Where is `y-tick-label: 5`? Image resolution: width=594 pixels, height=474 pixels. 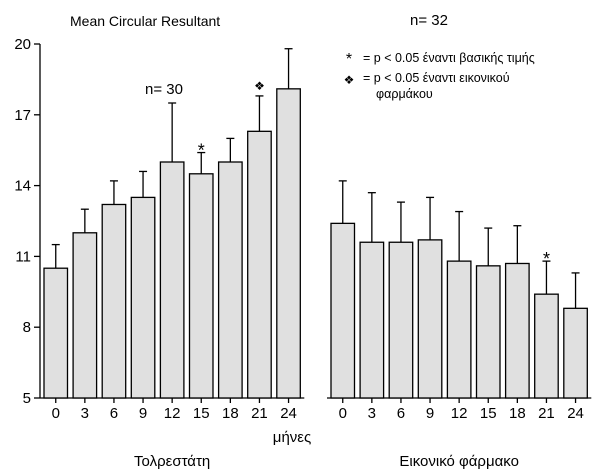 y-tick-label: 5 is located at coordinates (27, 398).